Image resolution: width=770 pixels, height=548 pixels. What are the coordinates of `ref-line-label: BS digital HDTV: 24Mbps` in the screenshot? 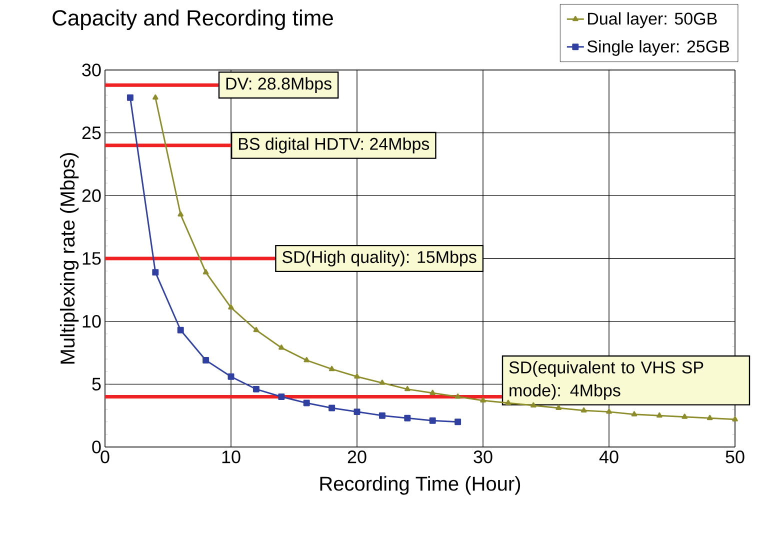 It's located at (334, 145).